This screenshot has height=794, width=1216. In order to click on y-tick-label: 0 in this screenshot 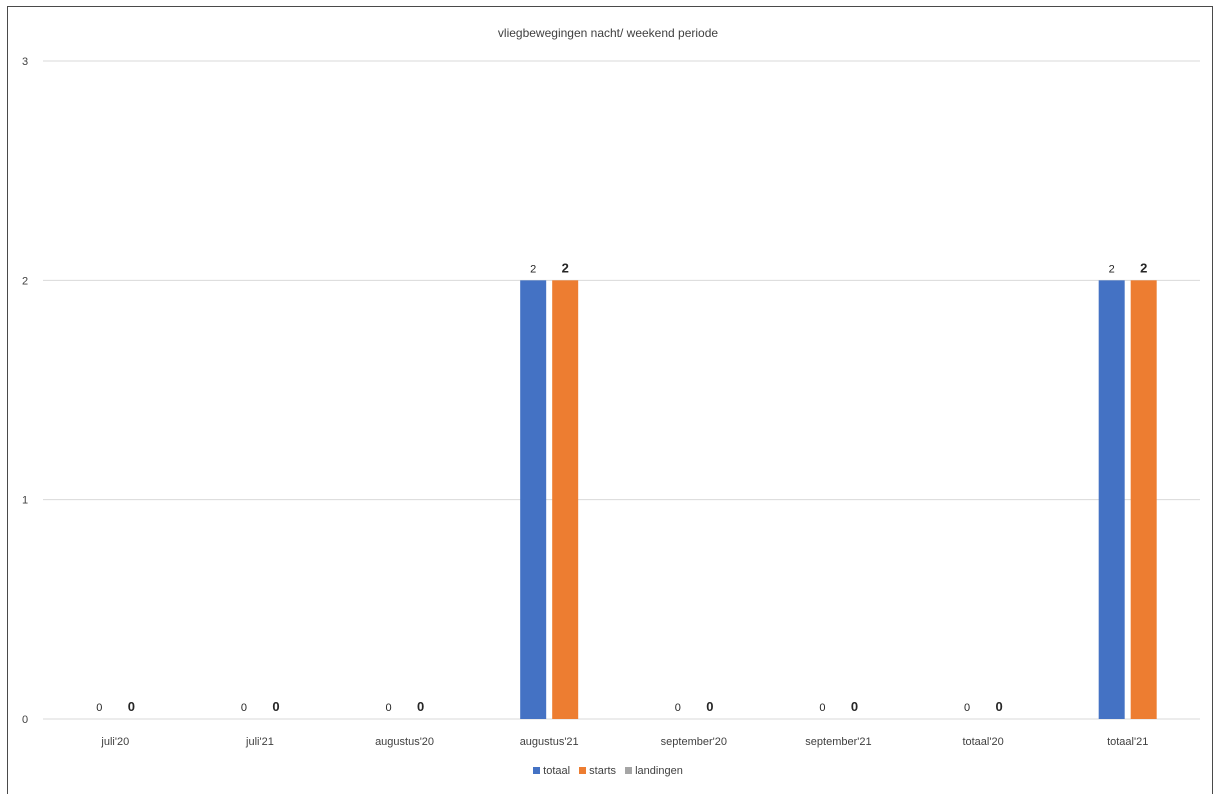, I will do `click(25, 720)`.